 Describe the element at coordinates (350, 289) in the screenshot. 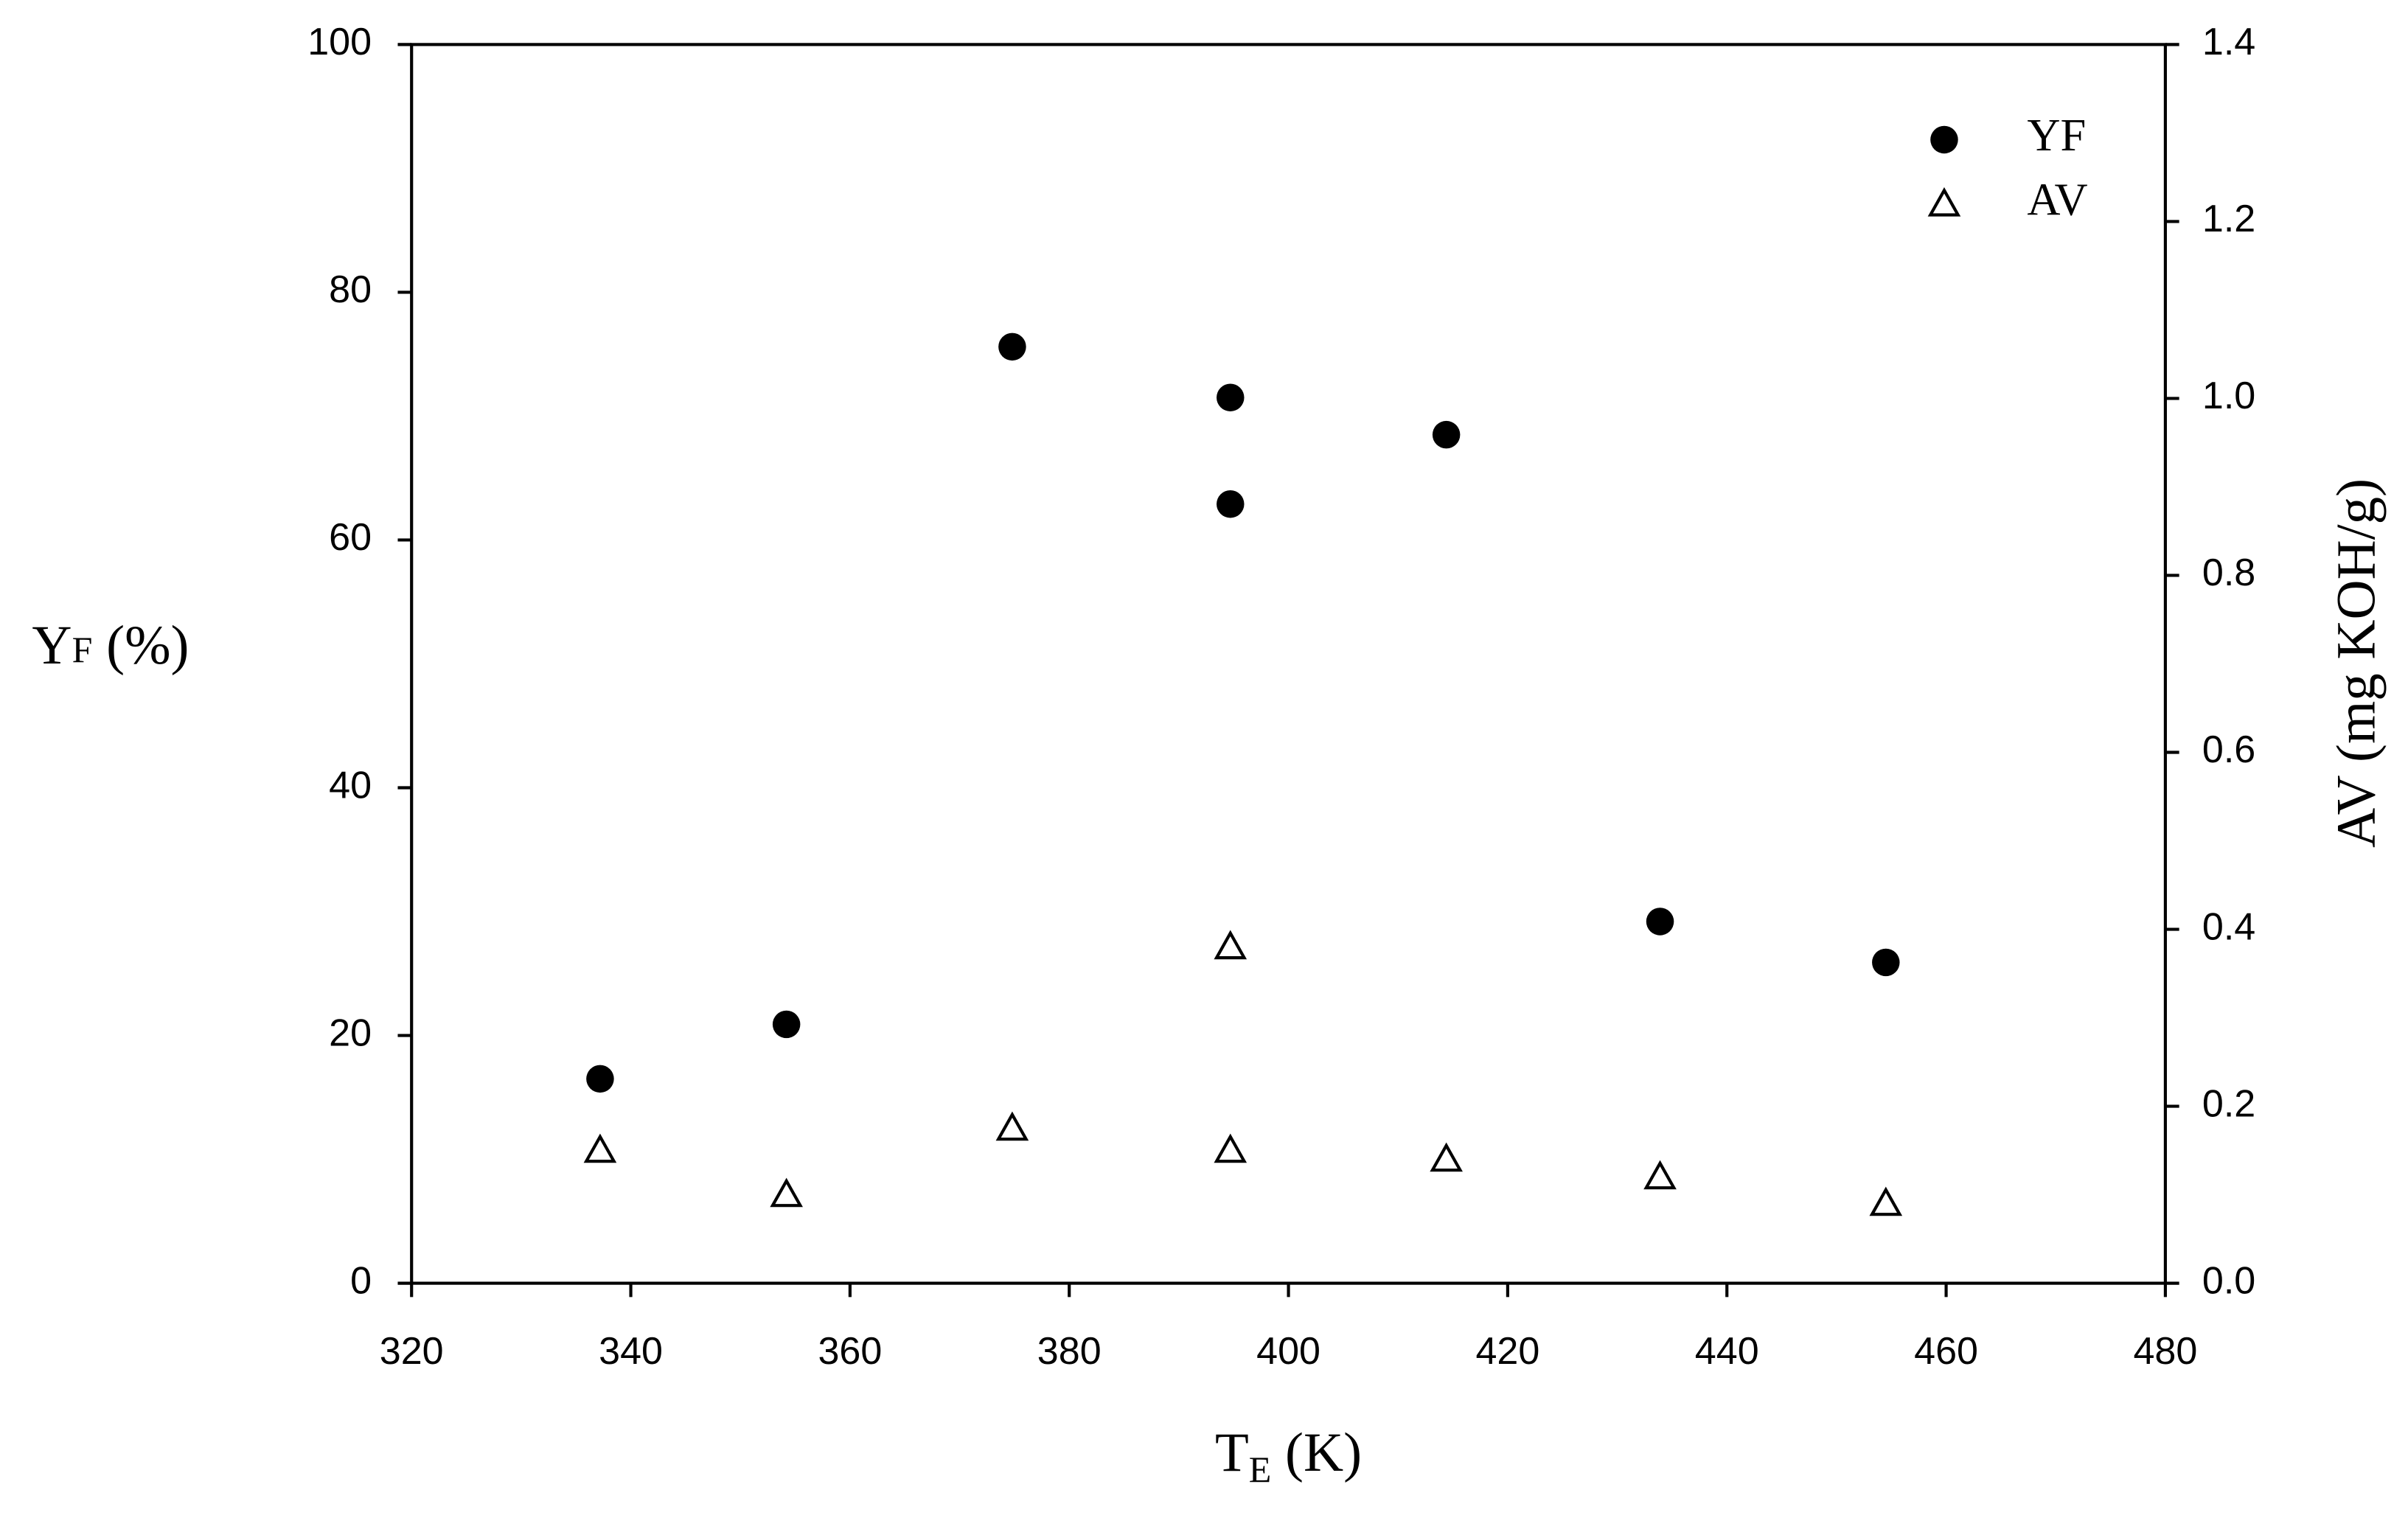

I see `y-tick-label: 80` at that location.